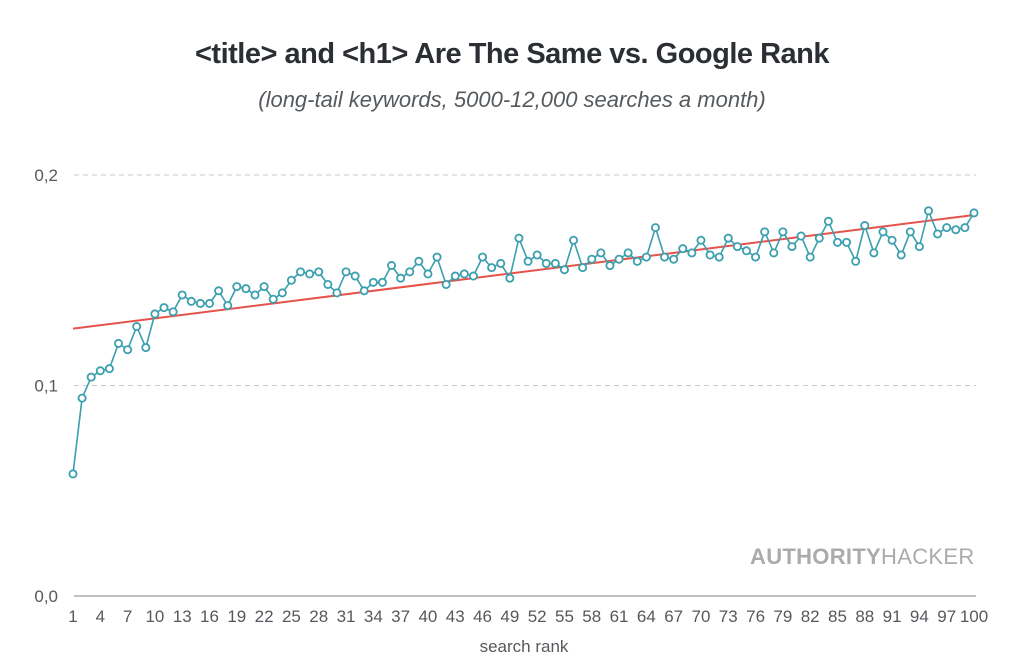 Image resolution: width=1024 pixels, height=672 pixels. I want to click on x-tick-label: 76, so click(755, 616).